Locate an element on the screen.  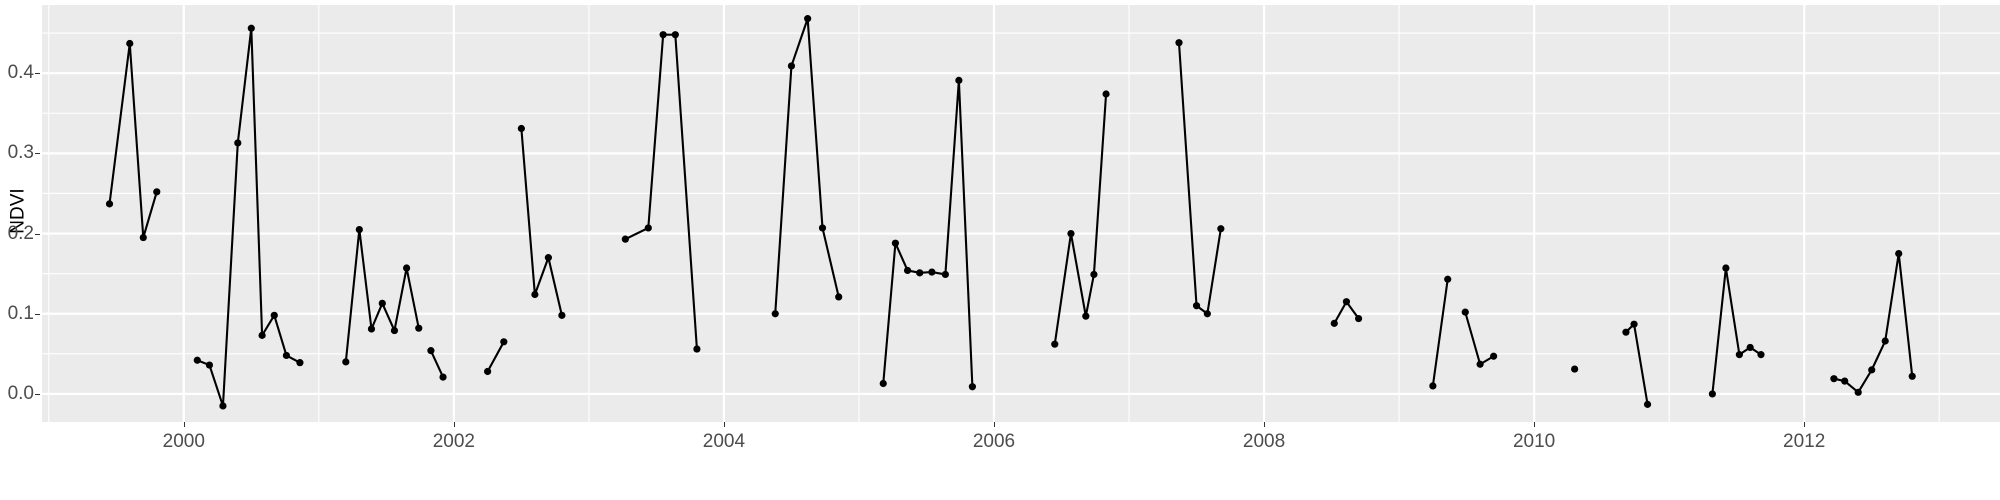
x-axis-tick-labels: 2000 2002 2004 2006 2008 2010 2012 is located at coordinates (1021, 444).